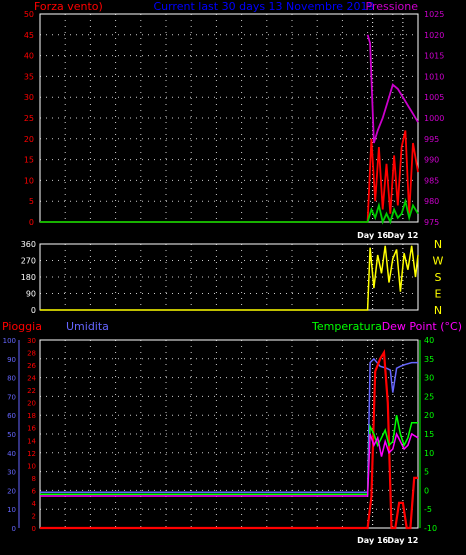 The height and width of the screenshot is (555, 466). What do you see at coordinates (431, 139) in the screenshot?
I see `right-tick-label: 995` at bounding box center [431, 139].